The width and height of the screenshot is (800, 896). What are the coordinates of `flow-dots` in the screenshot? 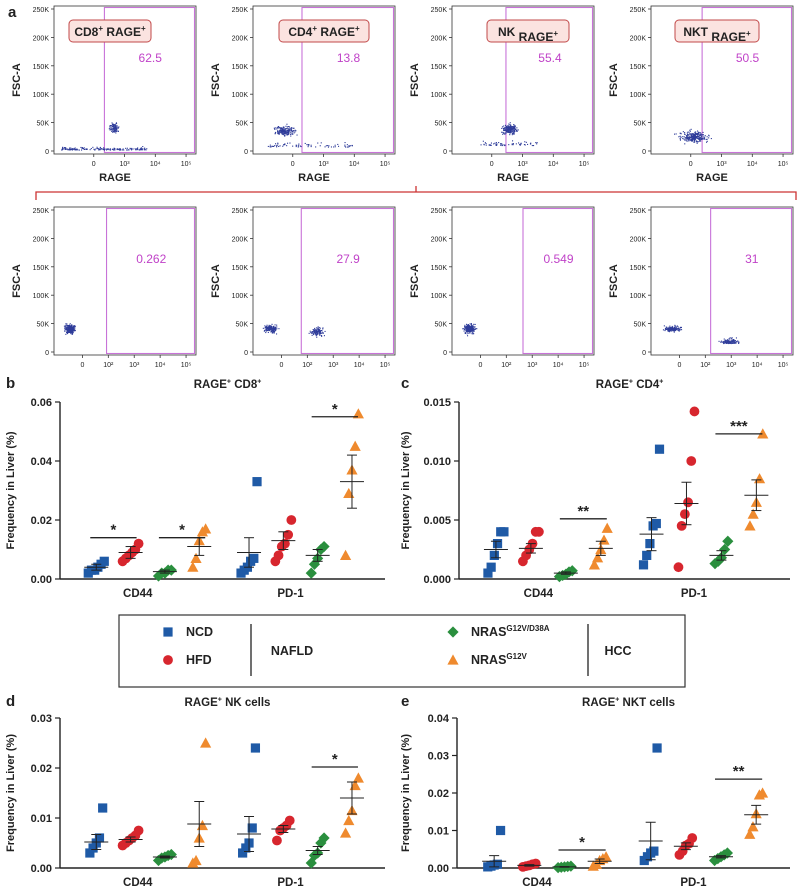 It's located at (69, 329).